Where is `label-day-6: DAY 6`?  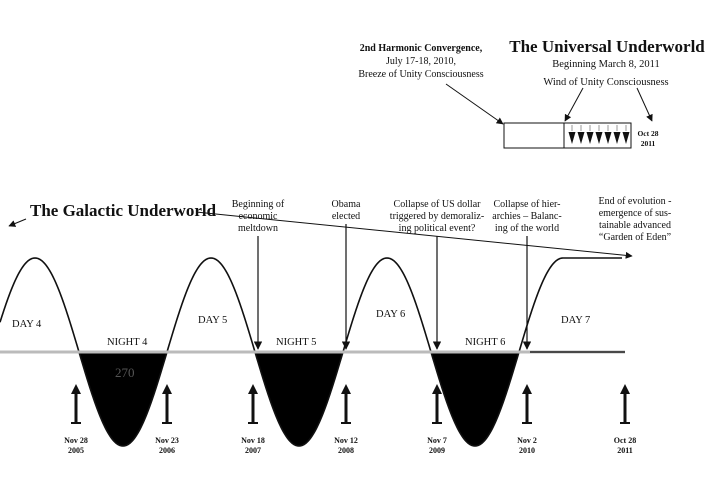 label-day-6: DAY 6 is located at coordinates (390, 314).